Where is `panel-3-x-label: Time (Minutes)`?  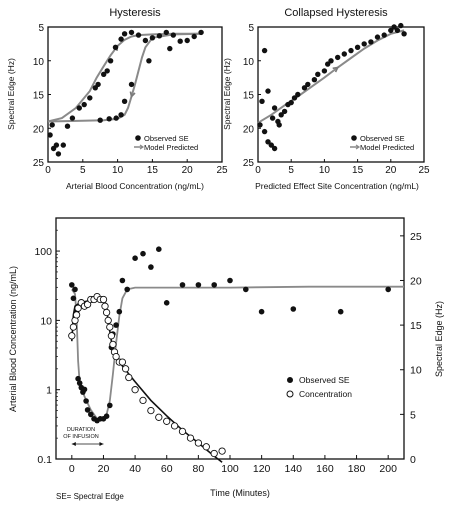 panel-3-x-label: Time (Minutes) is located at coordinates (240, 493).